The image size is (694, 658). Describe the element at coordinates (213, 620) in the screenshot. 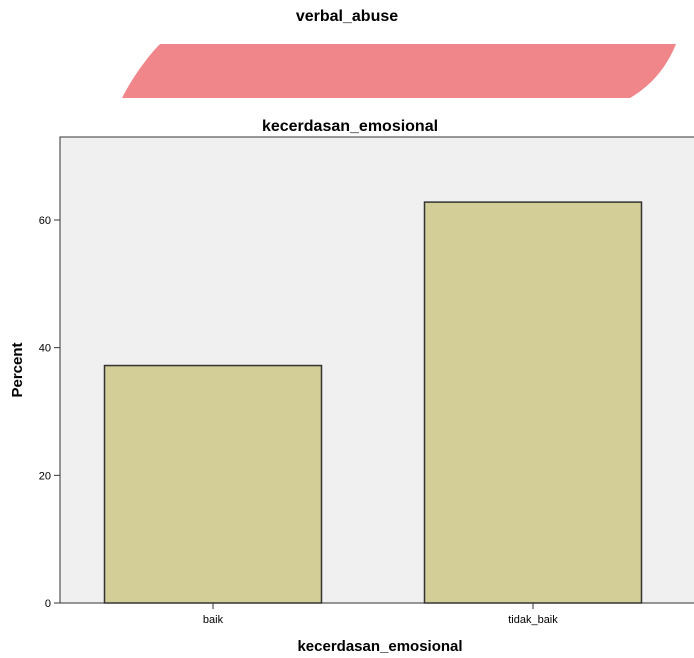

I see `x-tick-label-baik: baik` at that location.